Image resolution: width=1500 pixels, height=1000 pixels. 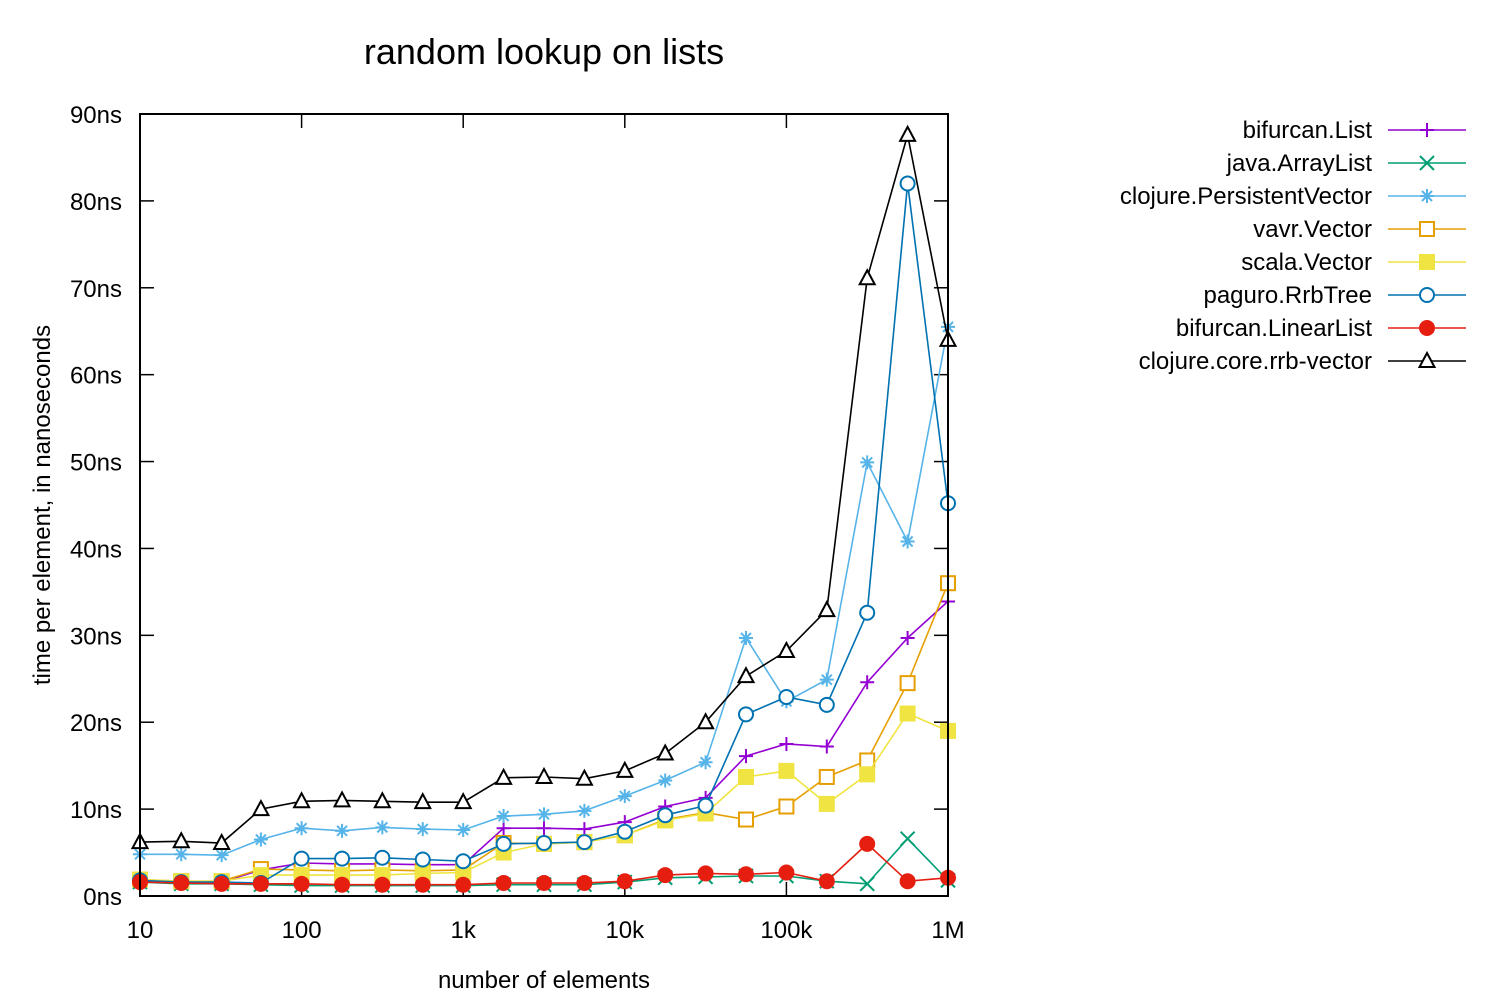 I want to click on y-tick-label: 70ns, so click(x=96, y=289).